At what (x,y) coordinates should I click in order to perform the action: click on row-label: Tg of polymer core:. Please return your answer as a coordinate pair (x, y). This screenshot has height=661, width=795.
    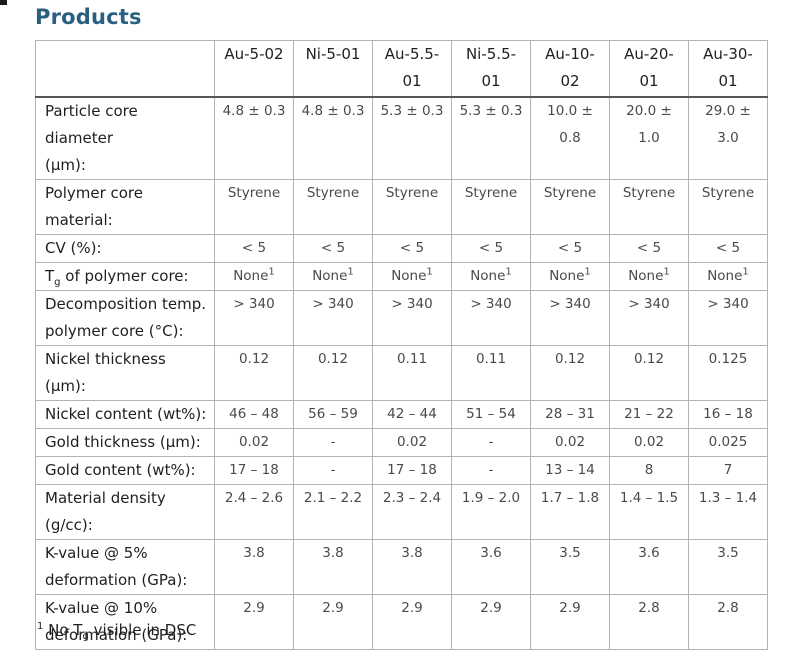
    Looking at the image, I should click on (125, 276).